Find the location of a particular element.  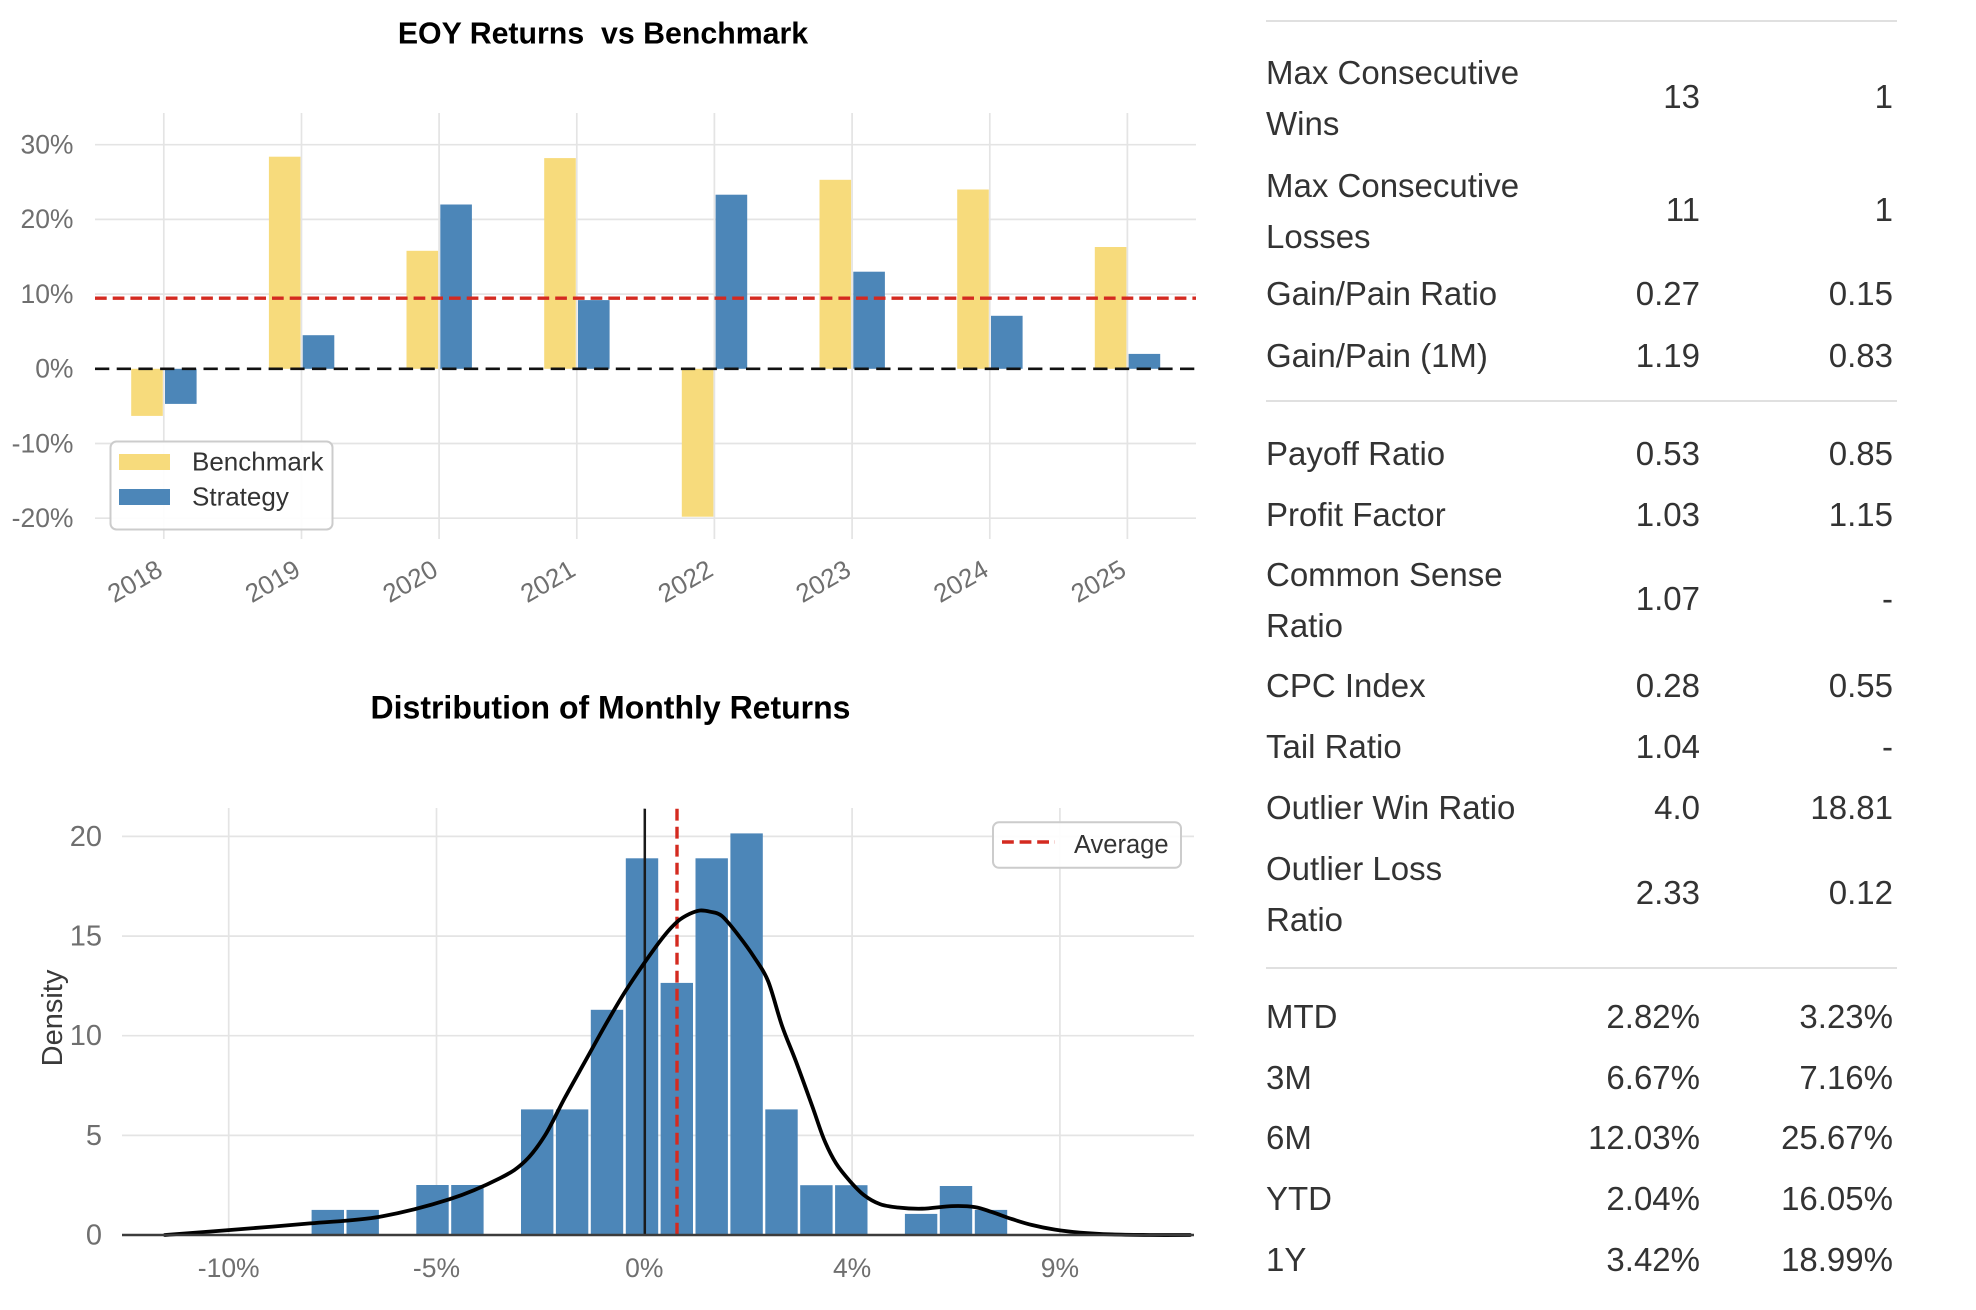

svg-text: 2018 is located at coordinates (134, 581).